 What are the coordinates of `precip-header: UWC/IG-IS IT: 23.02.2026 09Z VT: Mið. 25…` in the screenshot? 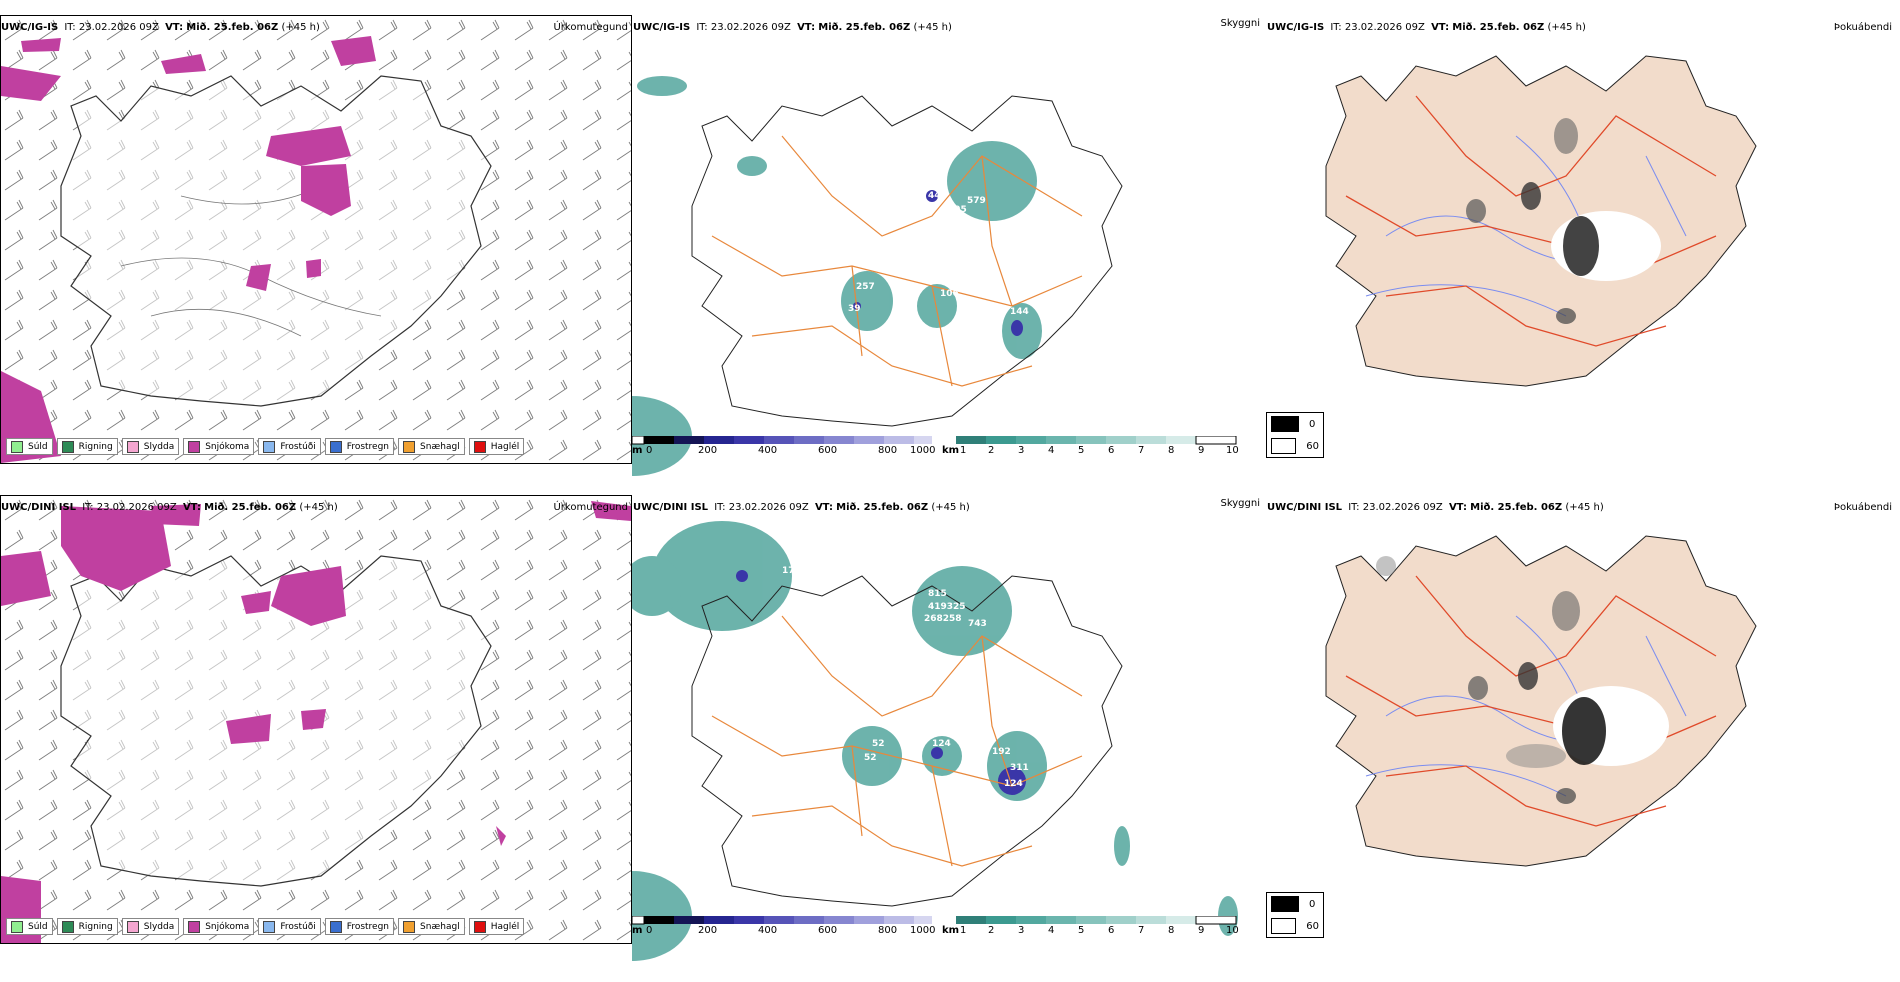 It's located at (160, 27).